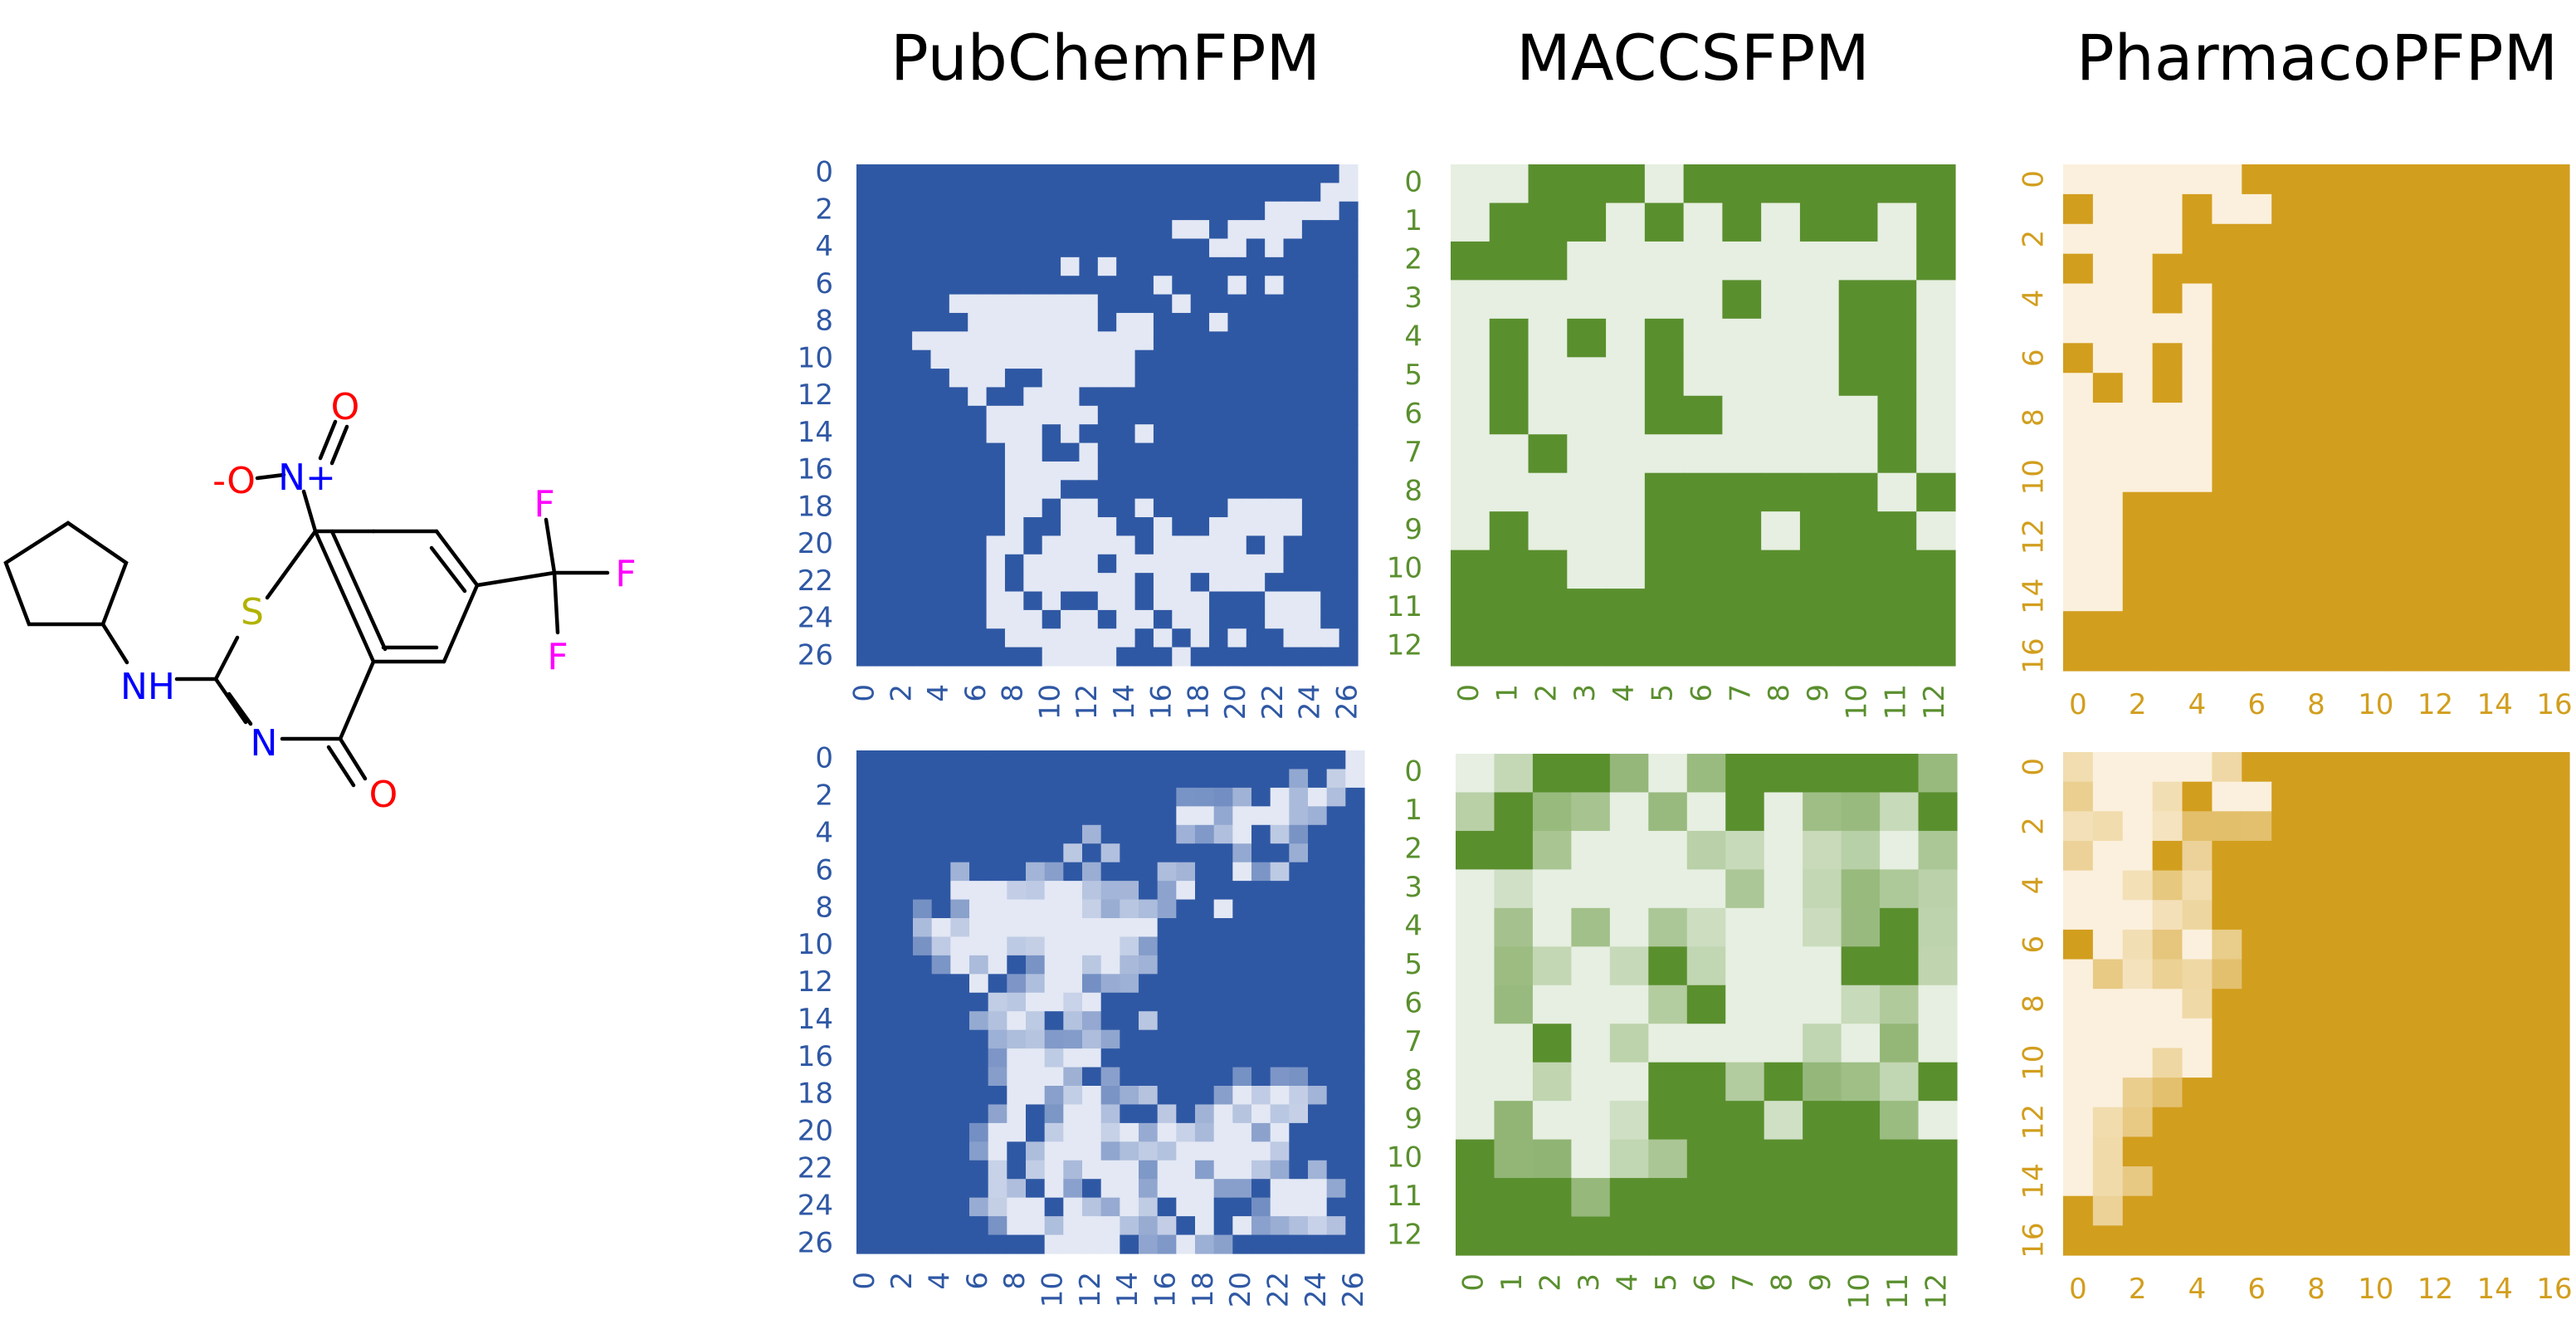 The height and width of the screenshot is (1334, 2576). I want to click on y-tick-label: 1, so click(1413, 220).